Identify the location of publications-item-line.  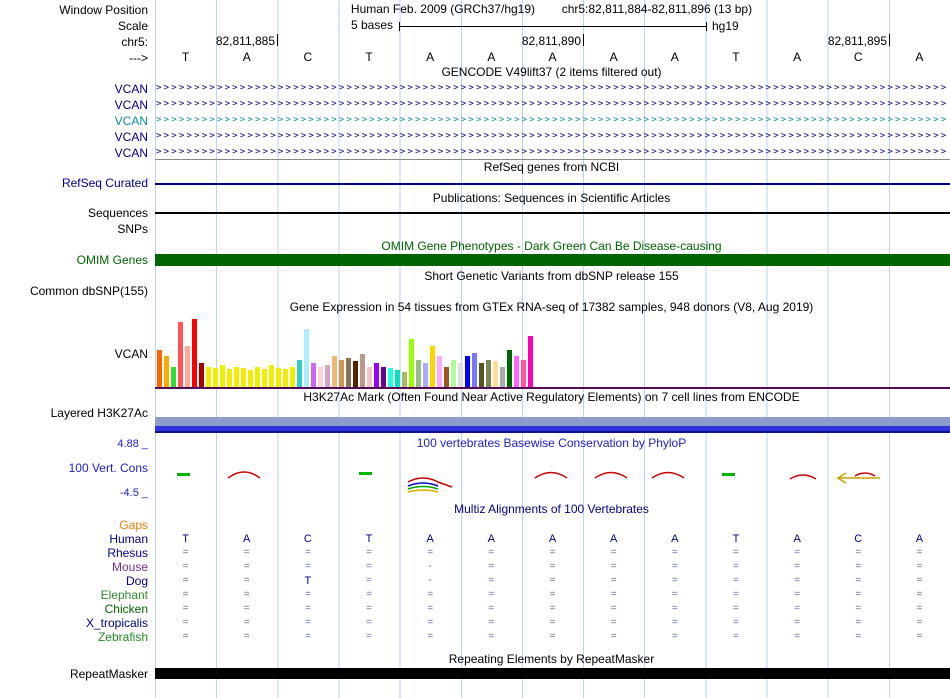
(552, 213).